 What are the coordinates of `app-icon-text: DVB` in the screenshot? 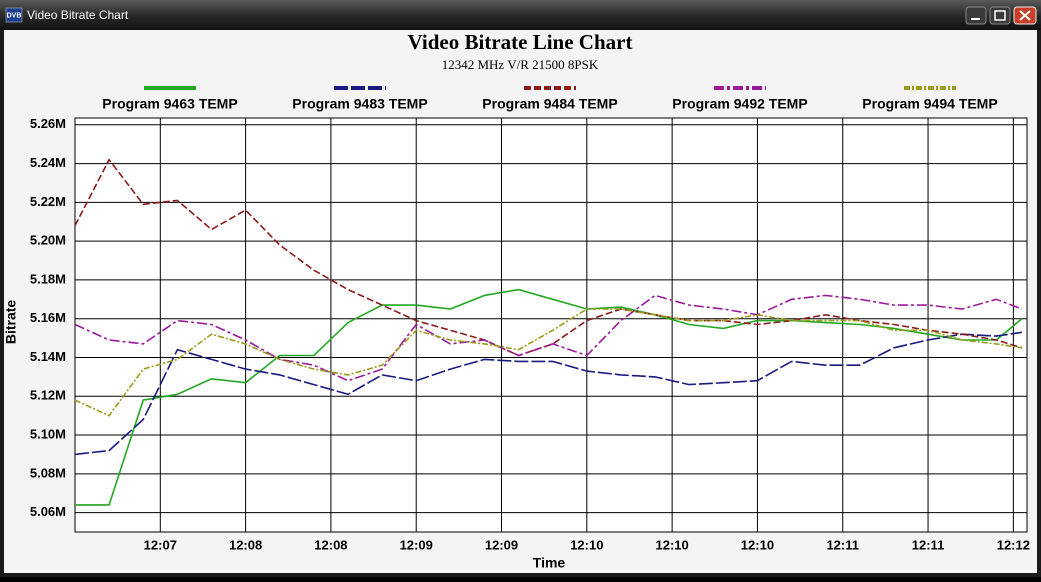 It's located at (14, 15).